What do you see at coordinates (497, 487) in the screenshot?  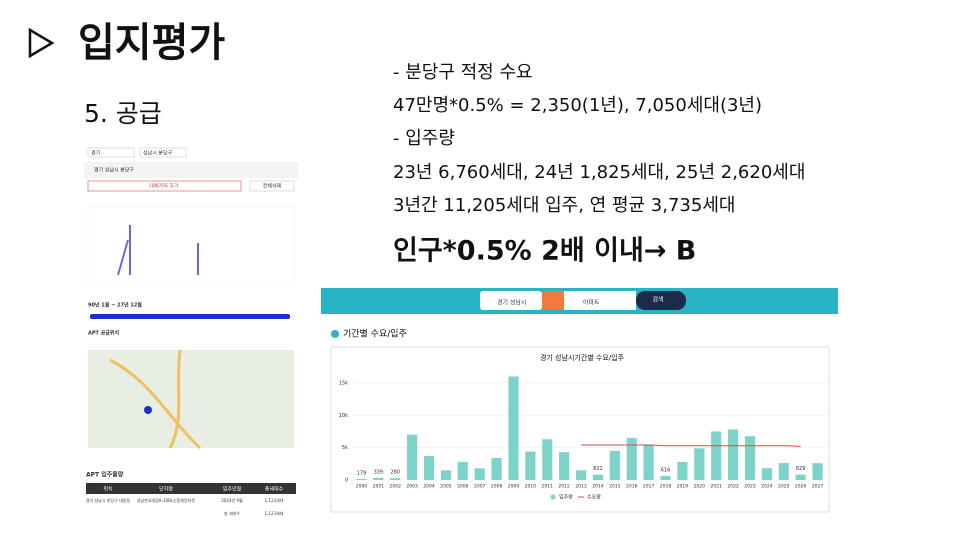 I see `x-tick-label: 2008` at bounding box center [497, 487].